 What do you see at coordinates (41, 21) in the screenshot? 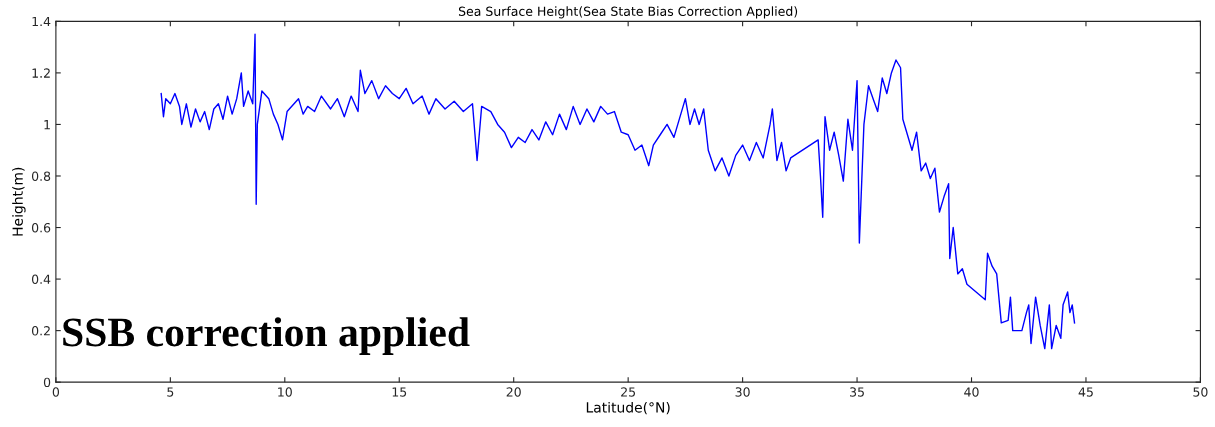
I see `y-tick-label: 1.4` at bounding box center [41, 21].